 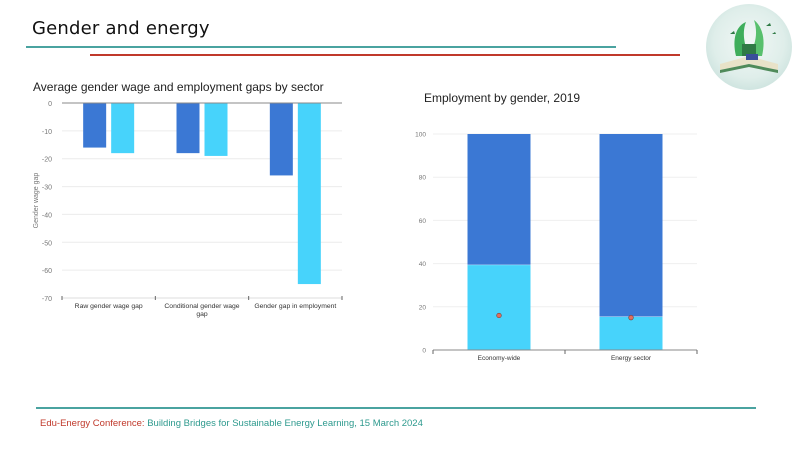 What do you see at coordinates (631, 358) in the screenshot?
I see `x-tick-label: Energy sector` at bounding box center [631, 358].